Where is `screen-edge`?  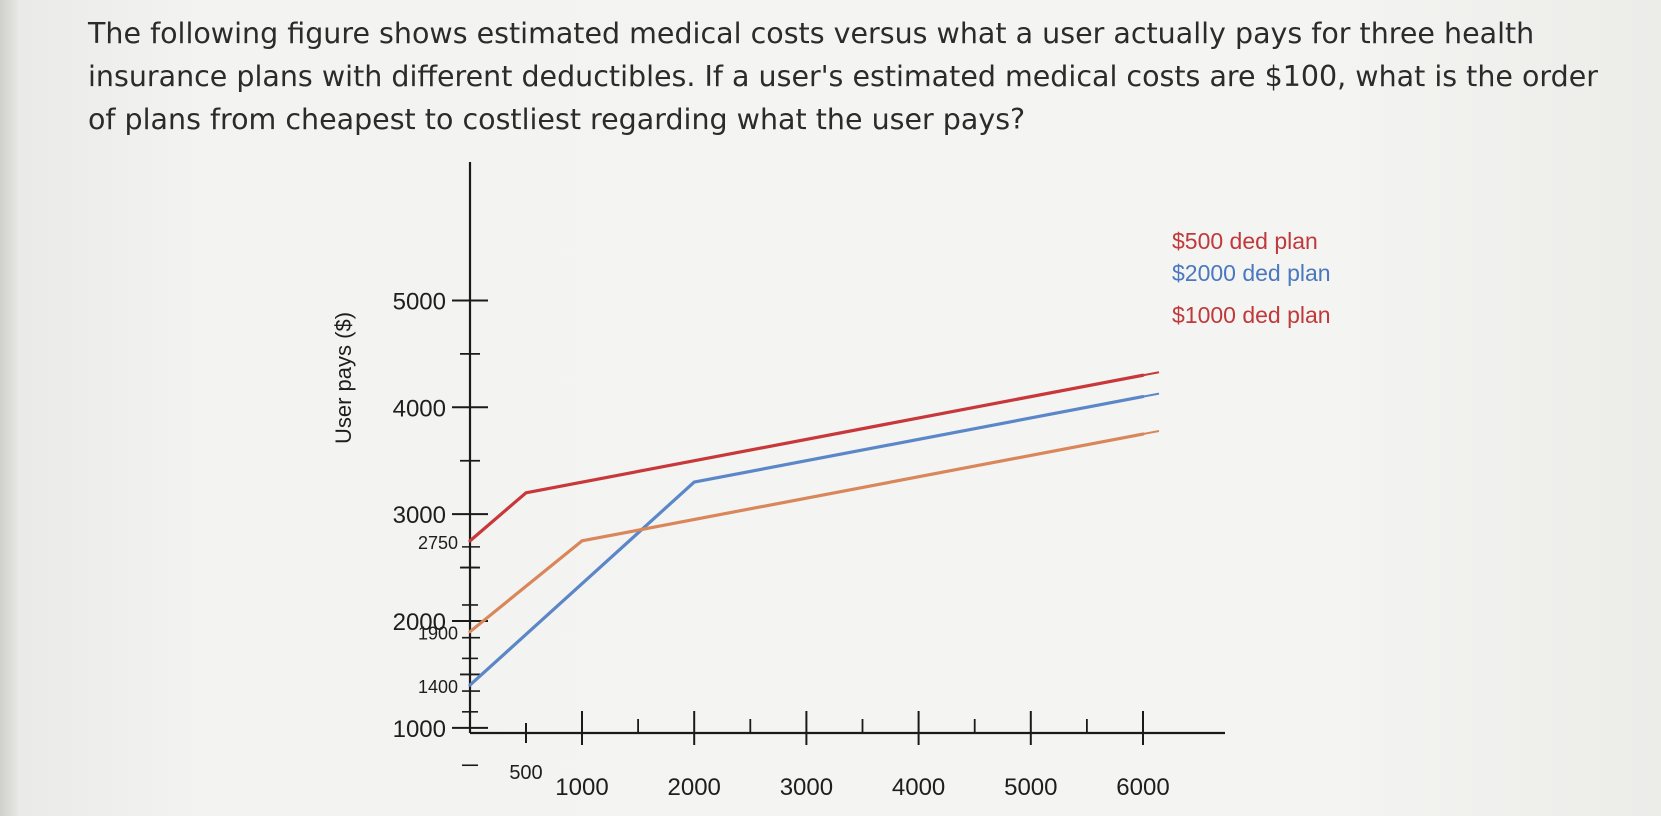 screen-edge is located at coordinates (9, 408).